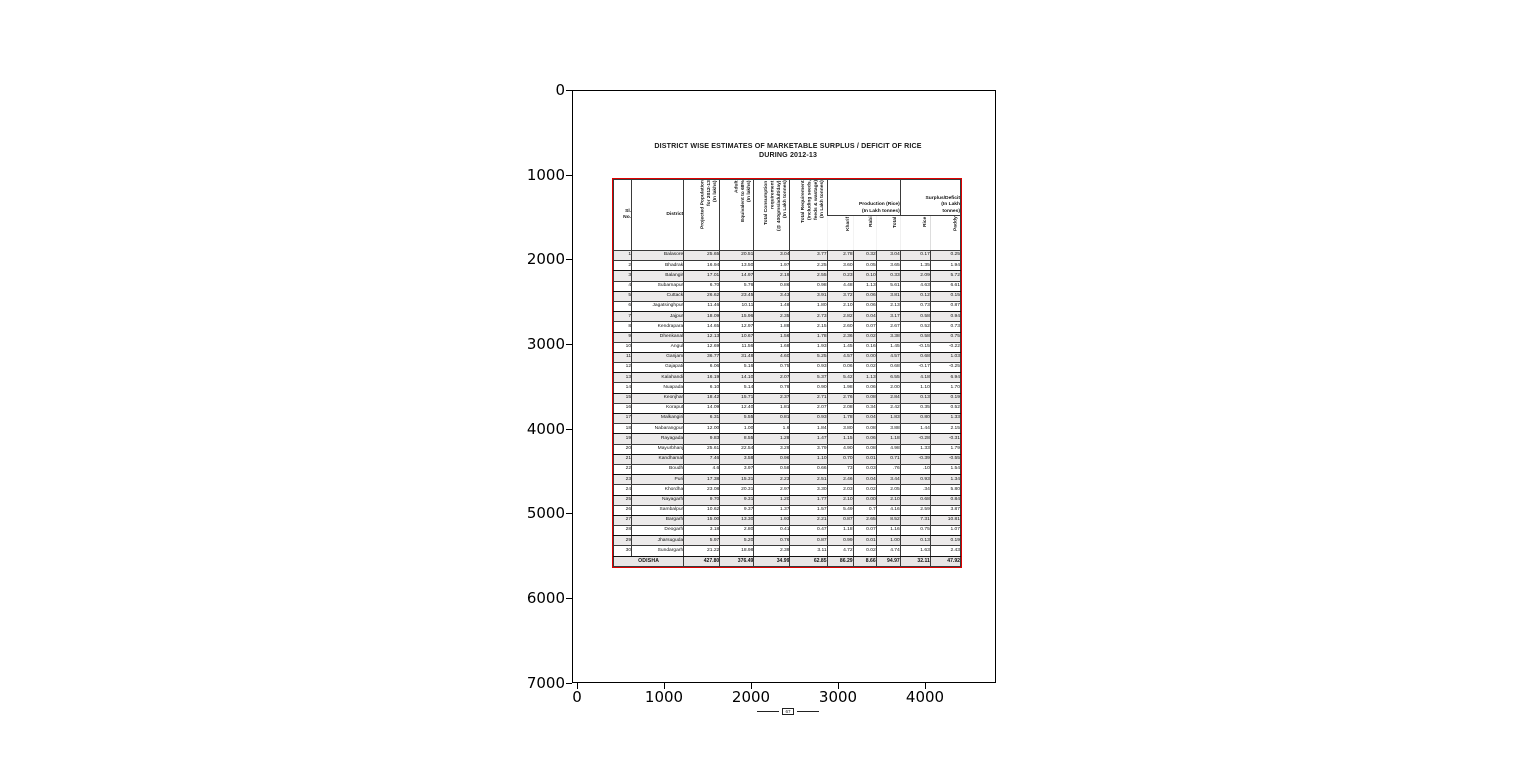  Describe the element at coordinates (840, 439) in the screenshot. I see `cell-kharif: 1.15` at that location.